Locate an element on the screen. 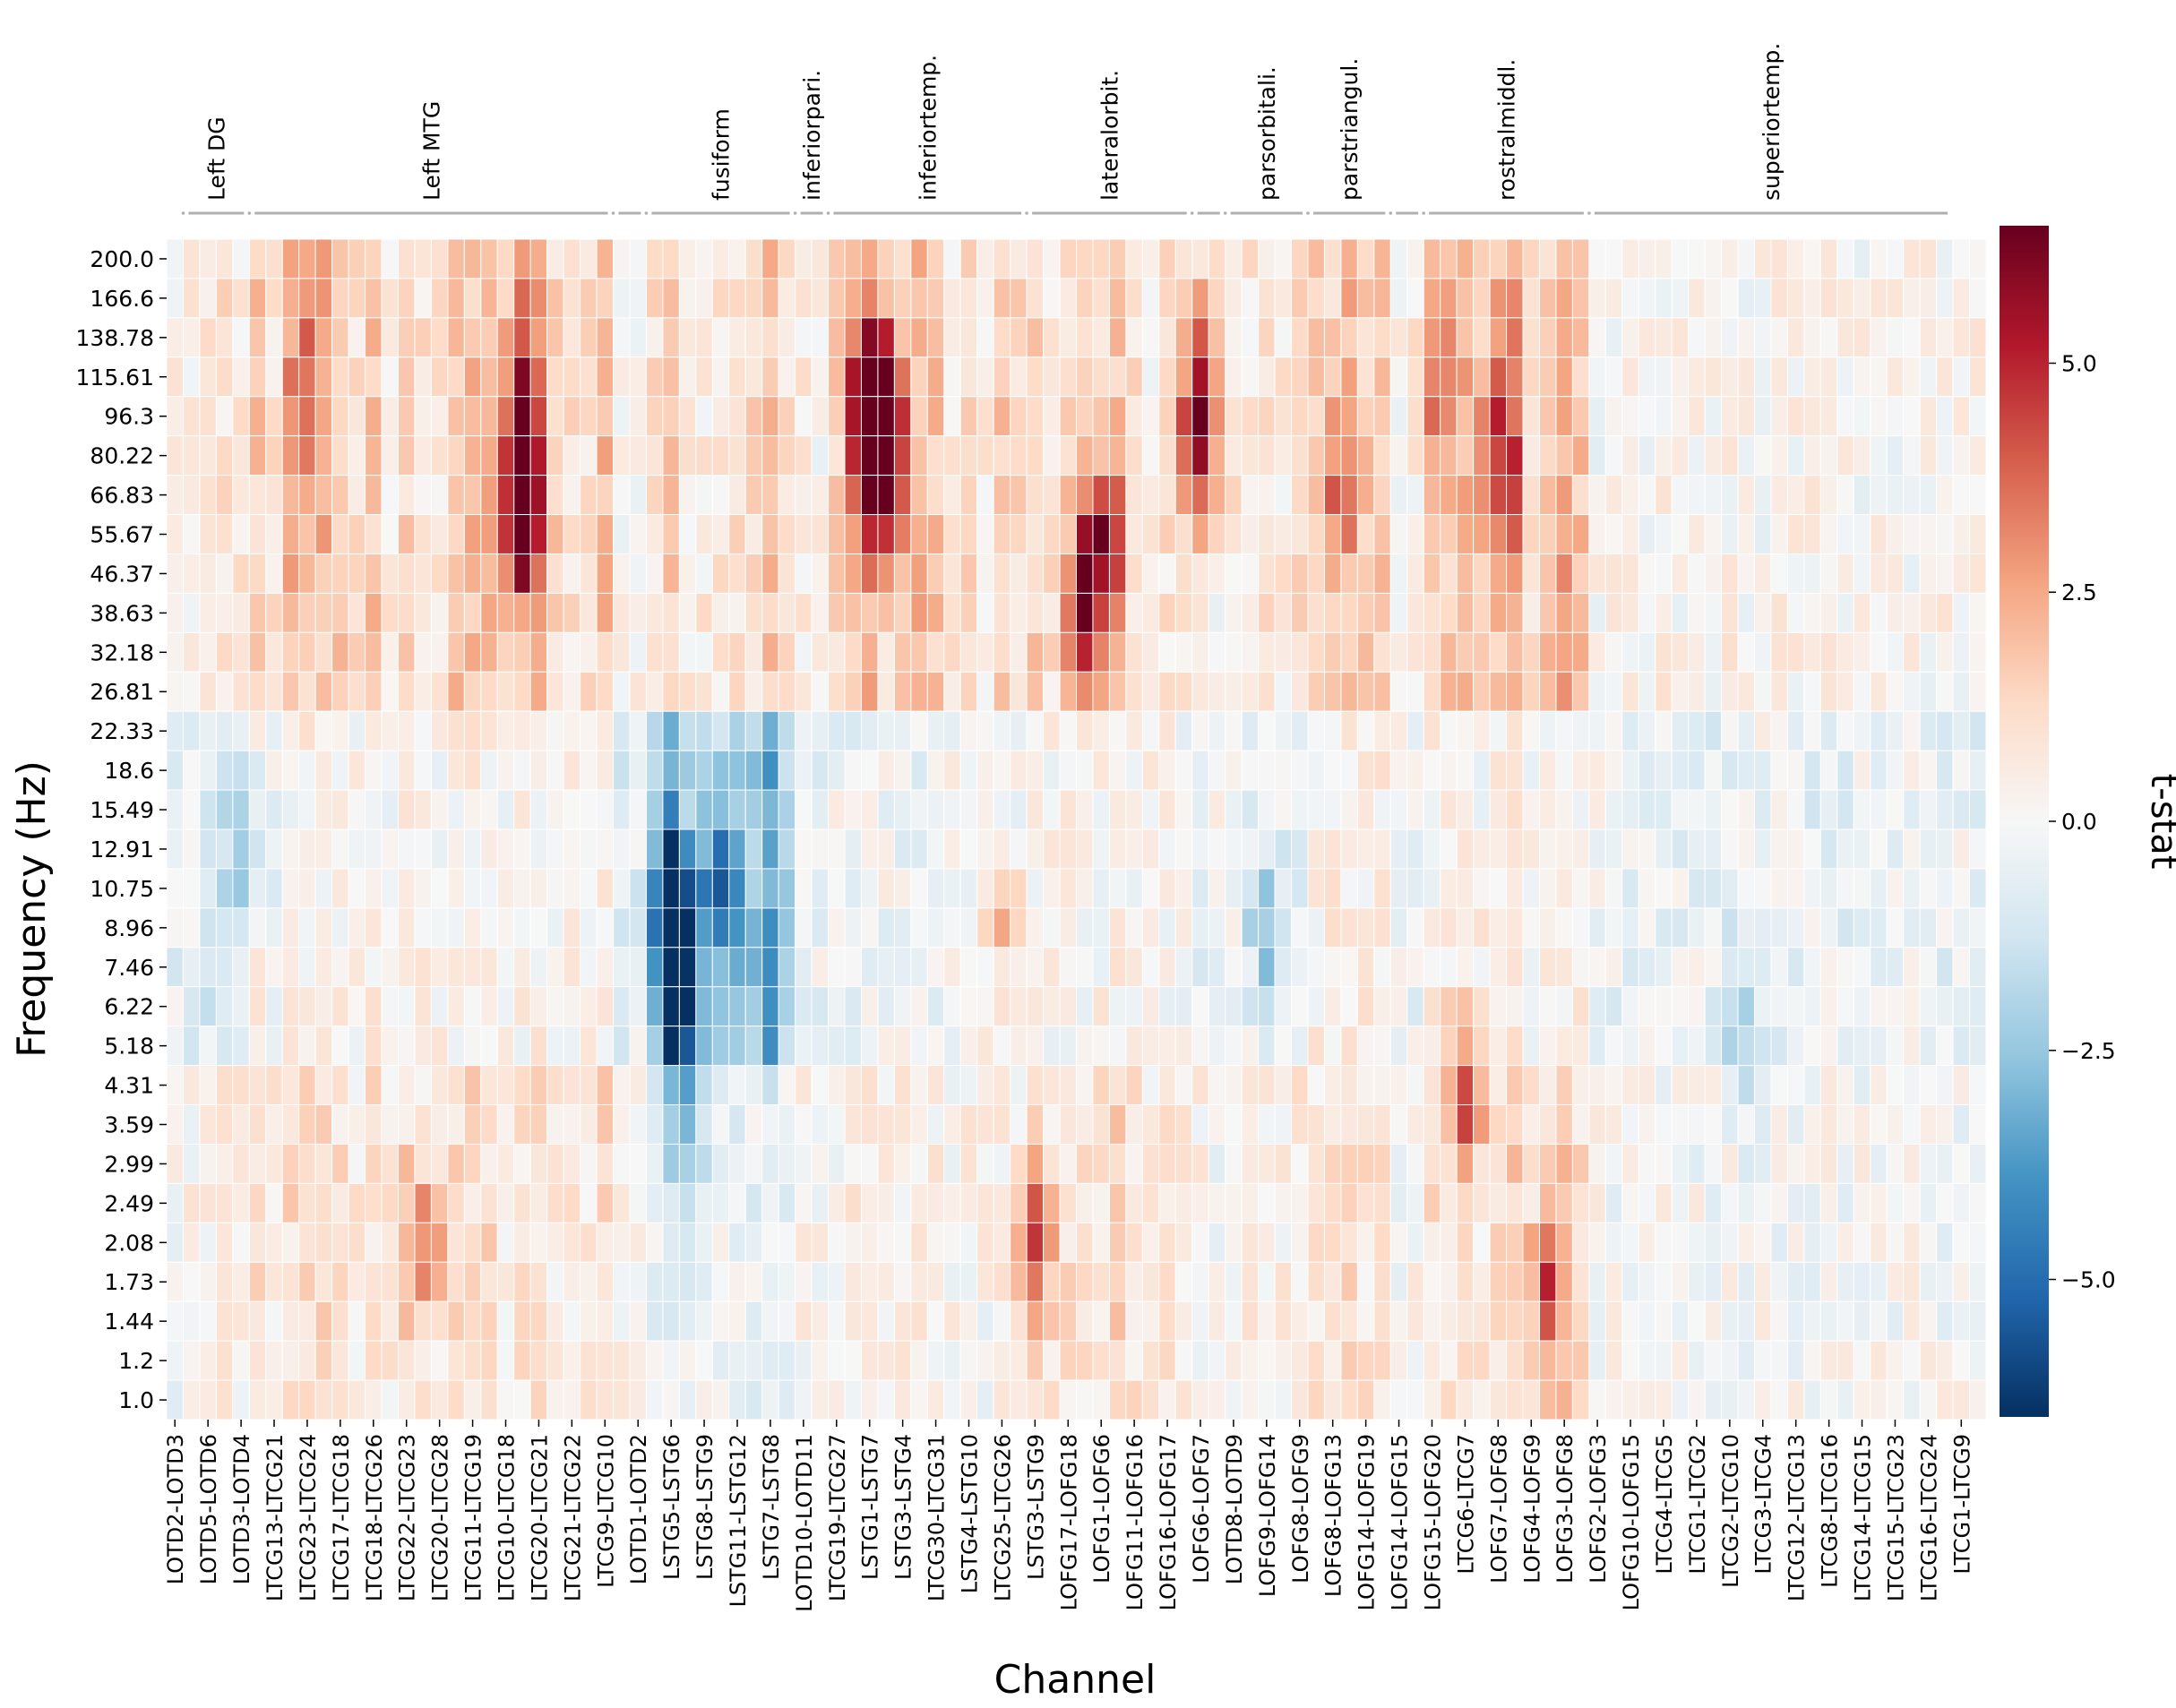  colorbar-tick-label: 2.5 is located at coordinates (2079, 592).